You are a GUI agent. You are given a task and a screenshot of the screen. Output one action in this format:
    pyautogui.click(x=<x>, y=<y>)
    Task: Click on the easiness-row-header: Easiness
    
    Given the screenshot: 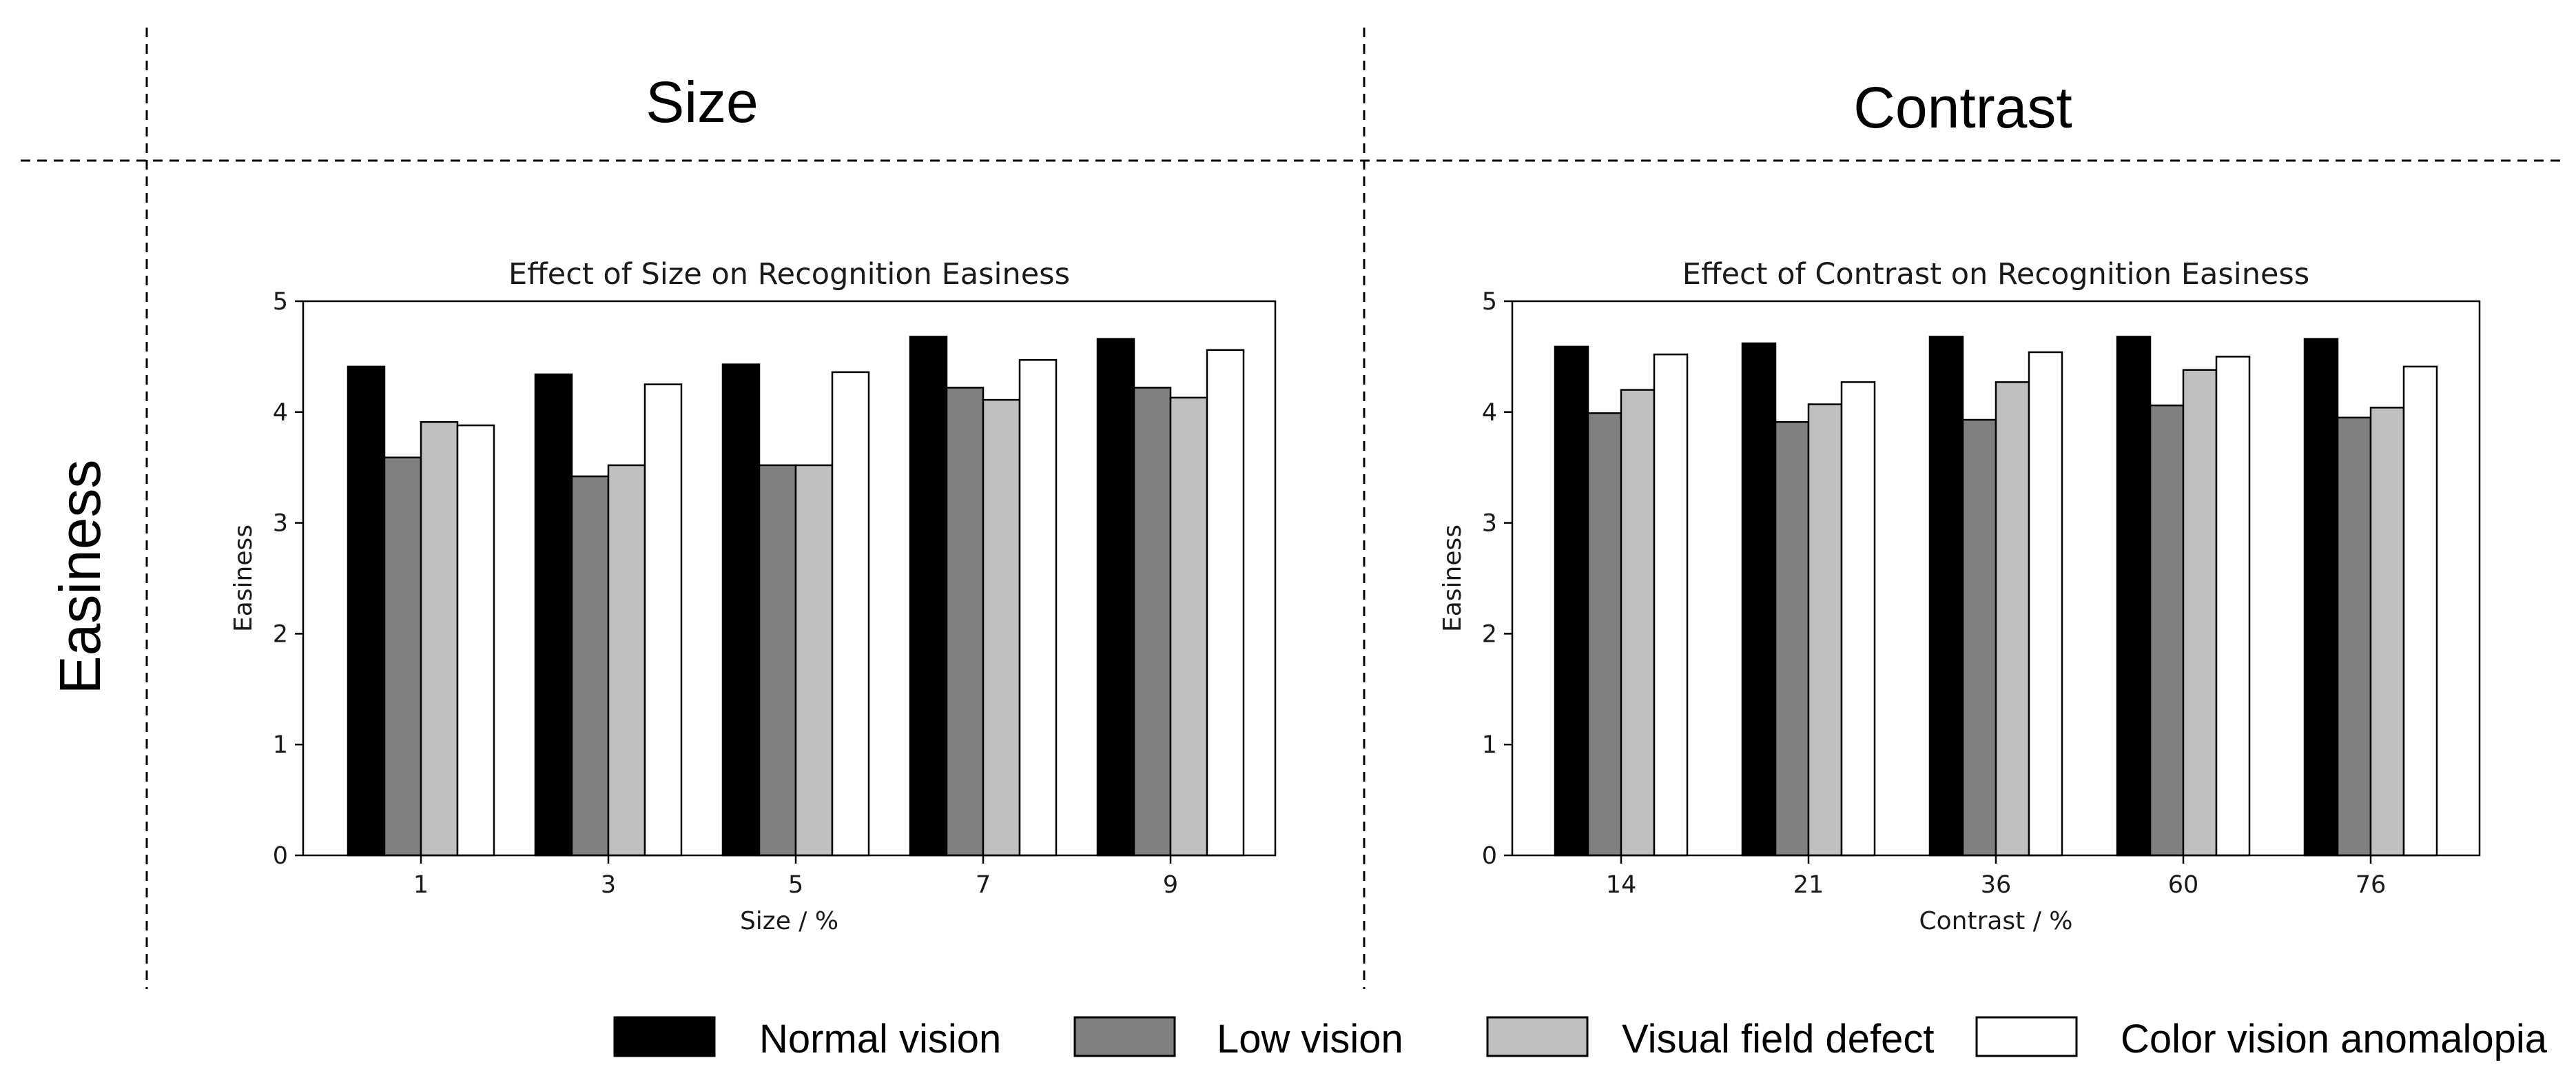 What is the action you would take?
    pyautogui.click(x=80, y=577)
    